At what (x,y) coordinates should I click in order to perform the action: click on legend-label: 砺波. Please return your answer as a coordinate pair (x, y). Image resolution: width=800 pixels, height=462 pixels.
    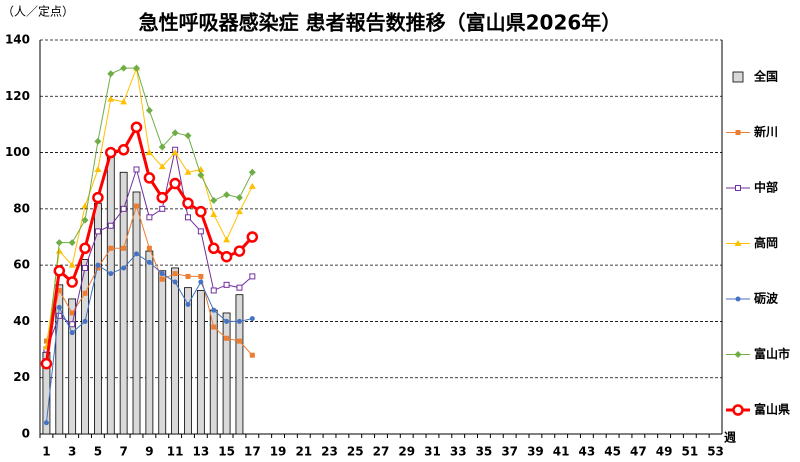
    Looking at the image, I should click on (766, 298).